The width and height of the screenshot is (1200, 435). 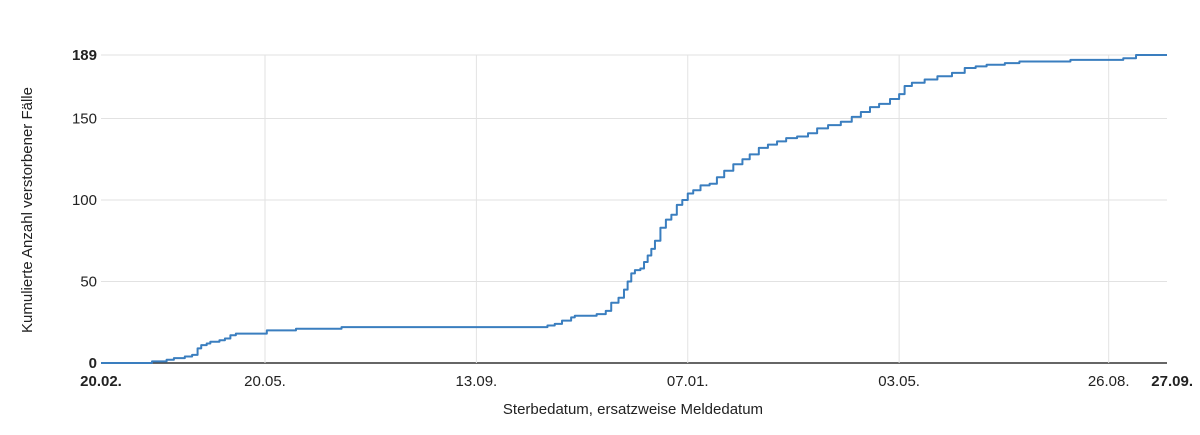 What do you see at coordinates (477, 381) in the screenshot?
I see `x-tick-label: 13.09.` at bounding box center [477, 381].